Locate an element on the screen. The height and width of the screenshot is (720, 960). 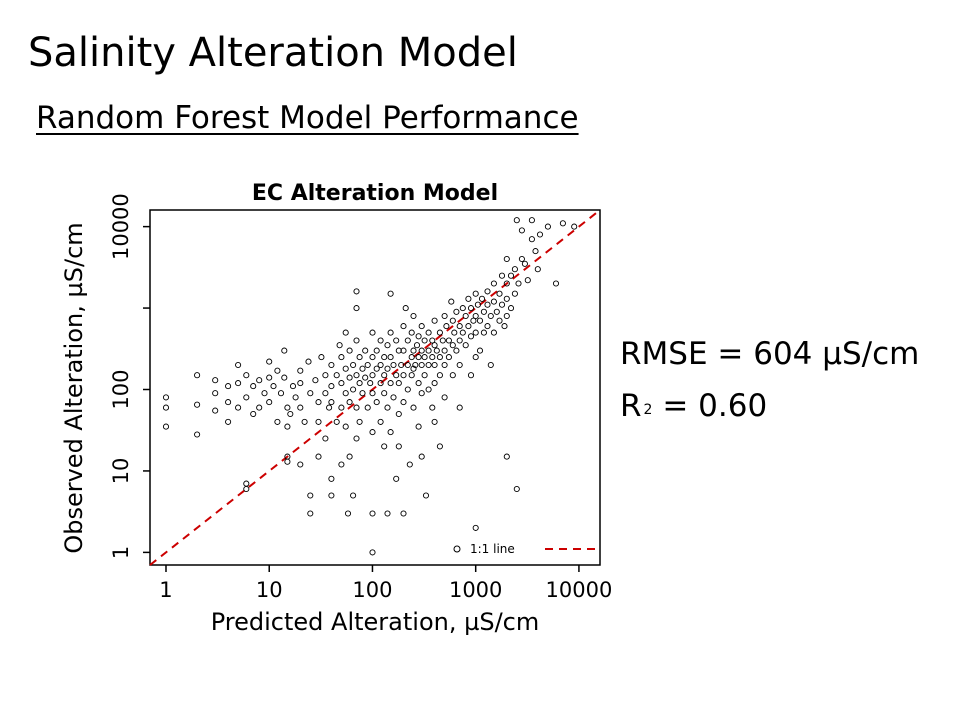
legend: 1:1 line is located at coordinates (524, 549).